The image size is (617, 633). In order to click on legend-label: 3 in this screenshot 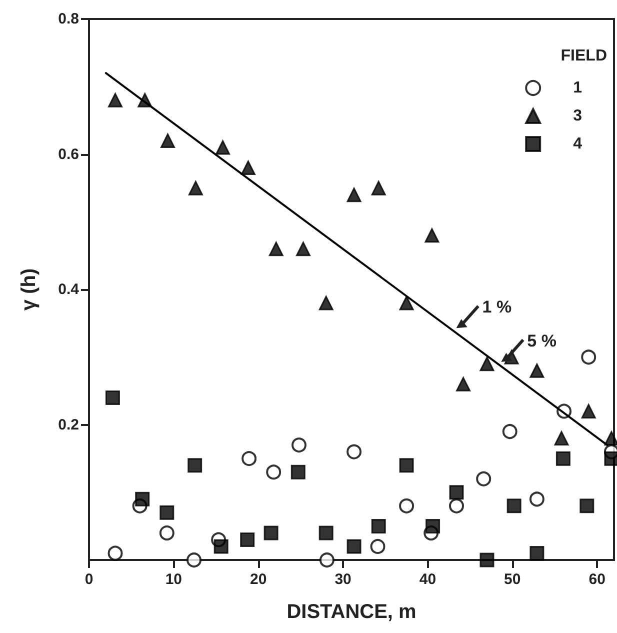, I will do `click(577, 116)`.